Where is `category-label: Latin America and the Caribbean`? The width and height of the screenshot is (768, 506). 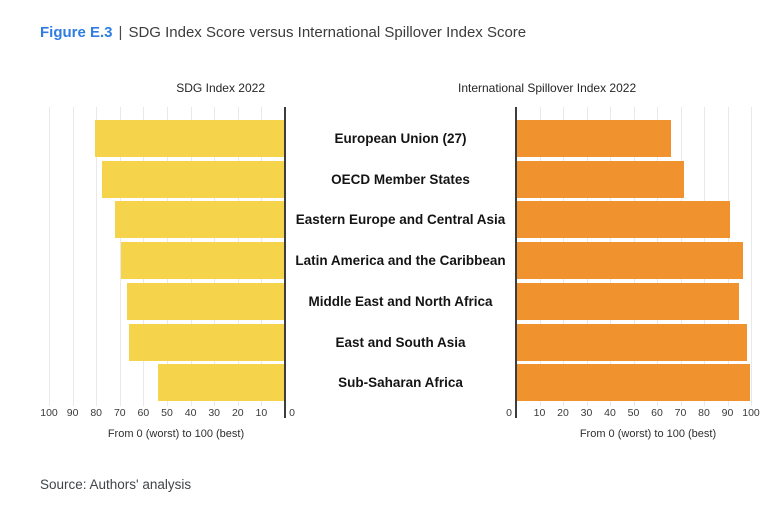
category-label: Latin America and the Caribbean is located at coordinates (400, 261).